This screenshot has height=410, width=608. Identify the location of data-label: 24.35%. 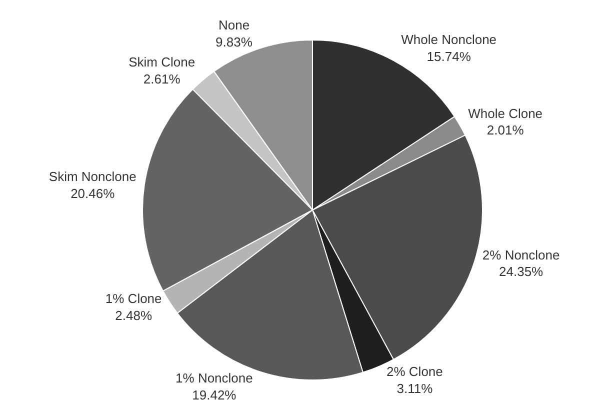
(521, 272).